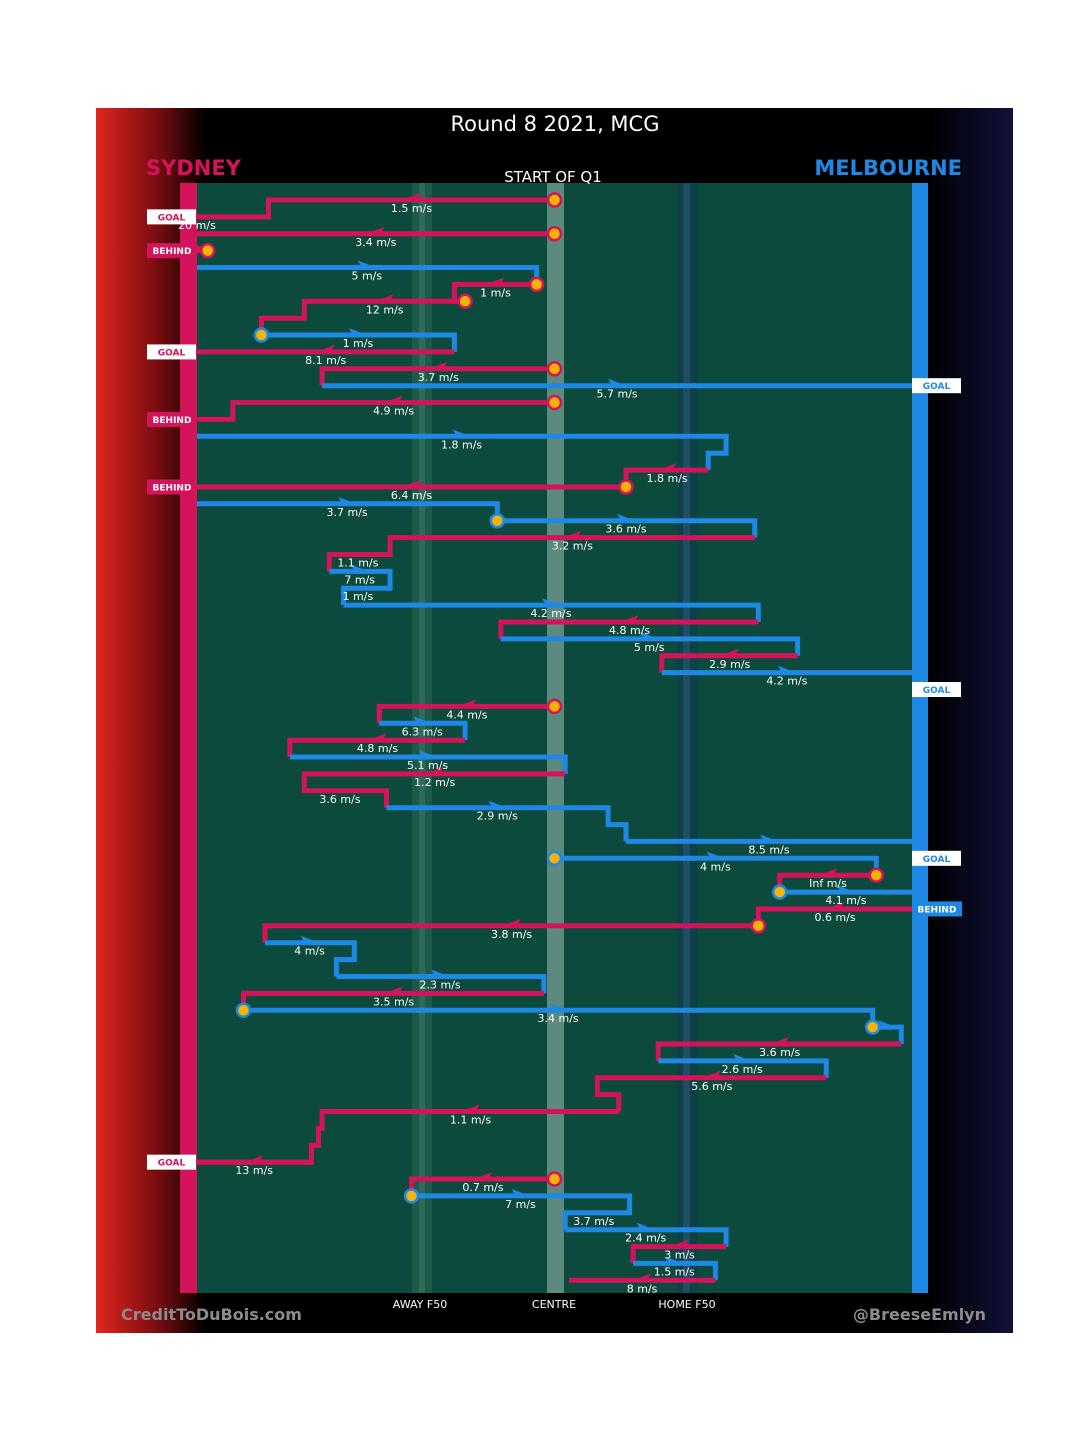  What do you see at coordinates (366, 276) in the screenshot?
I see `speed-label-4: 5 m/s` at bounding box center [366, 276].